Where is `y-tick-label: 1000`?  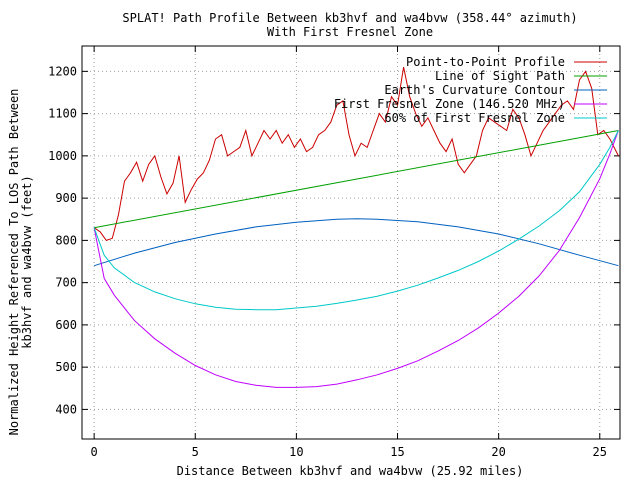
y-tick-label: 1000 is located at coordinates (62, 156).